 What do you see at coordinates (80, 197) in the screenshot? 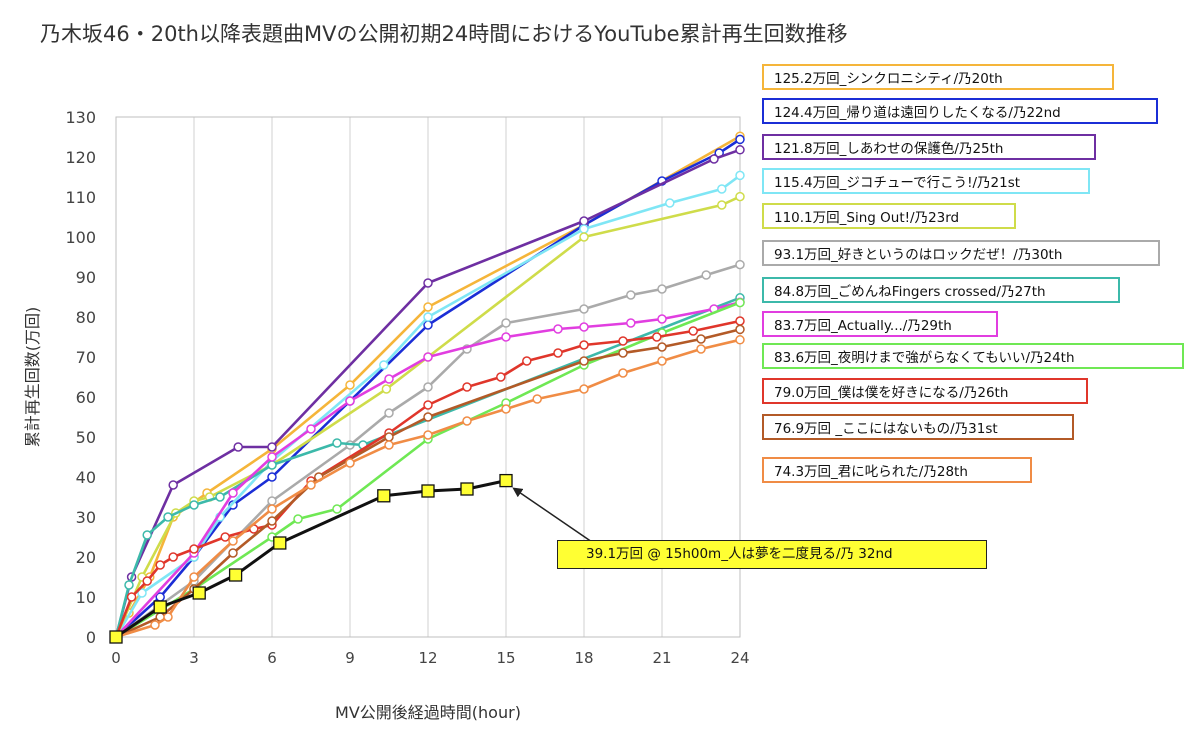
I see `y-tick-label: 110` at bounding box center [80, 197].